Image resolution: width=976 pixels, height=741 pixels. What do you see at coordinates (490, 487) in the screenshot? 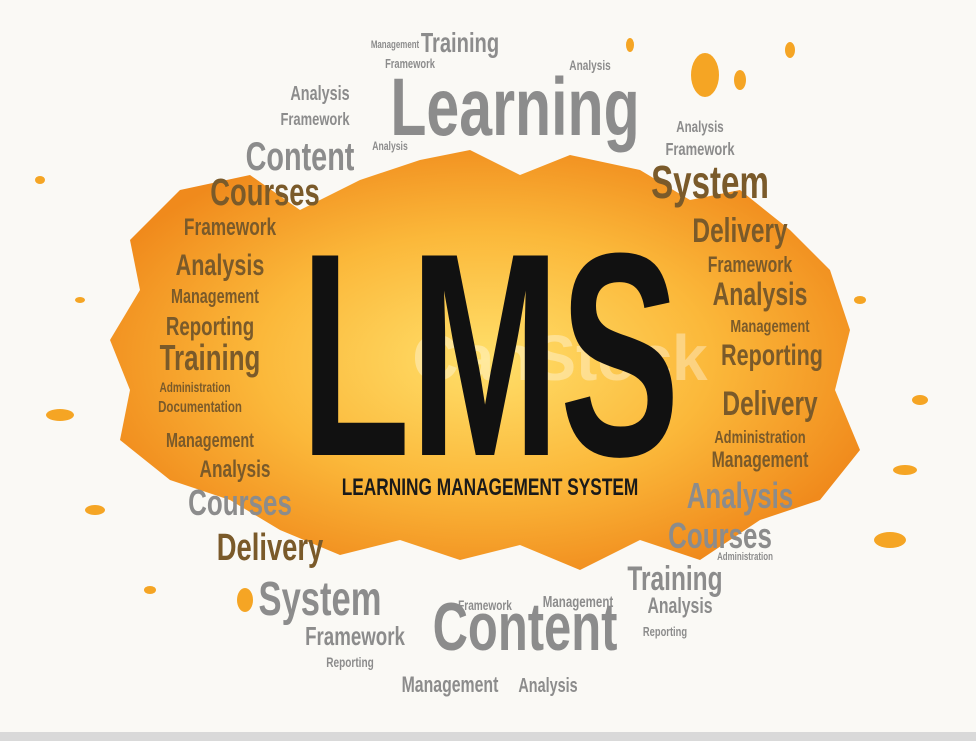
I see `subtitle: LEARNING MANAGEMENT SYSTEM` at bounding box center [490, 487].